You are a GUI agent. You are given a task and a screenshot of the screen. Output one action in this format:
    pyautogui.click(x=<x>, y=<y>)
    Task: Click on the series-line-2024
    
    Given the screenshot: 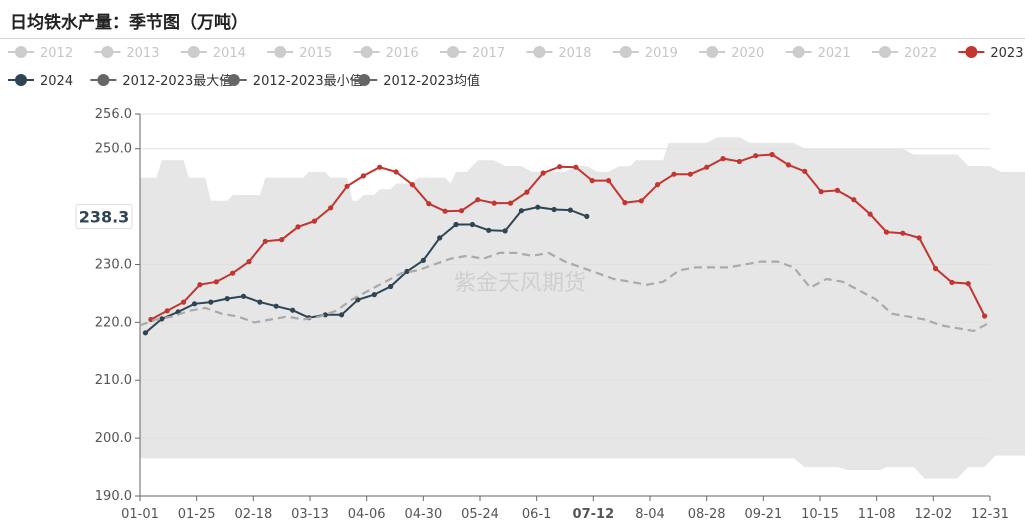 What is the action you would take?
    pyautogui.click(x=366, y=270)
    